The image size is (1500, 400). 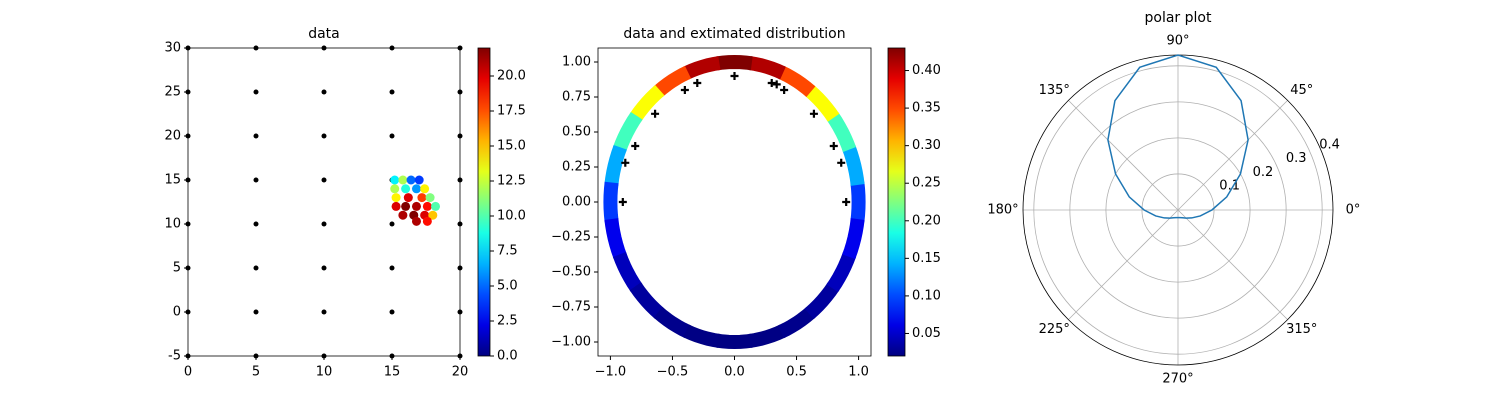 I want to click on y-tick-label: 0.75, so click(x=576, y=97).